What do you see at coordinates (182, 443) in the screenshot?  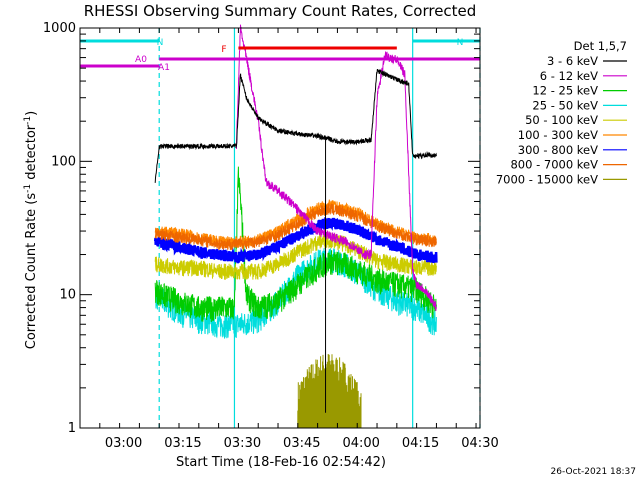 I see `x-tick-label: 03:15` at bounding box center [182, 443].